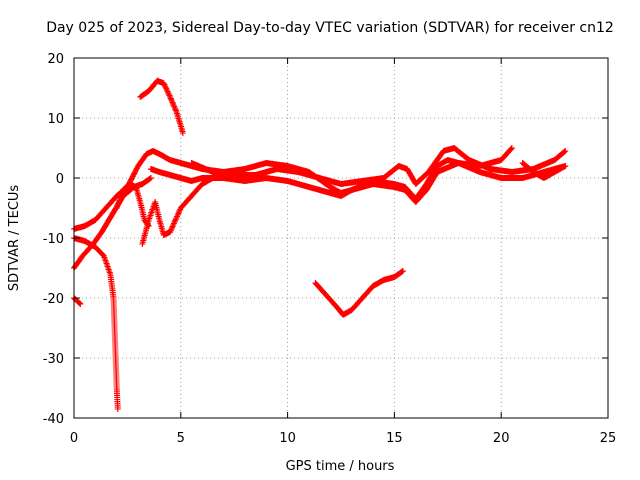 This screenshot has width=640, height=480. Describe the element at coordinates (55, 119) in the screenshot. I see `y-tick-label: 10` at that location.